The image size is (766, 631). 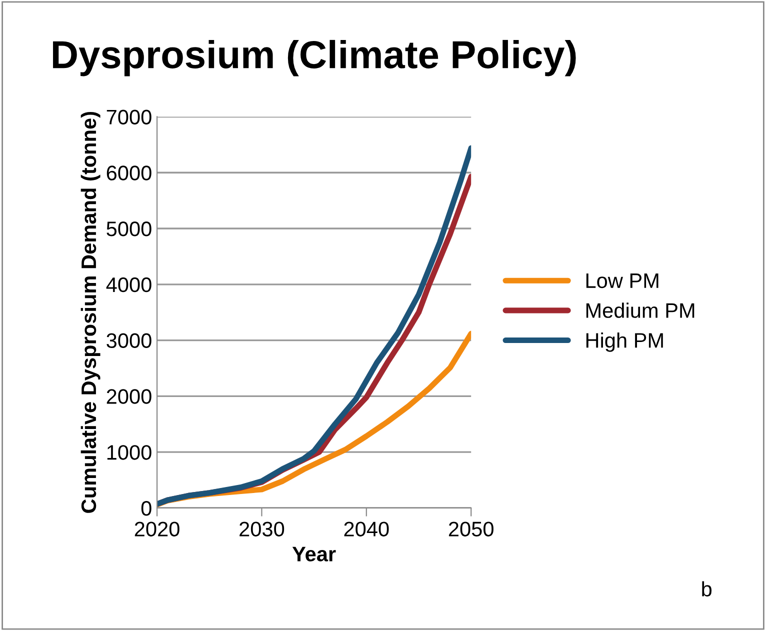 What do you see at coordinates (129, 396) in the screenshot?
I see `y-tick-label: 2000` at bounding box center [129, 396].